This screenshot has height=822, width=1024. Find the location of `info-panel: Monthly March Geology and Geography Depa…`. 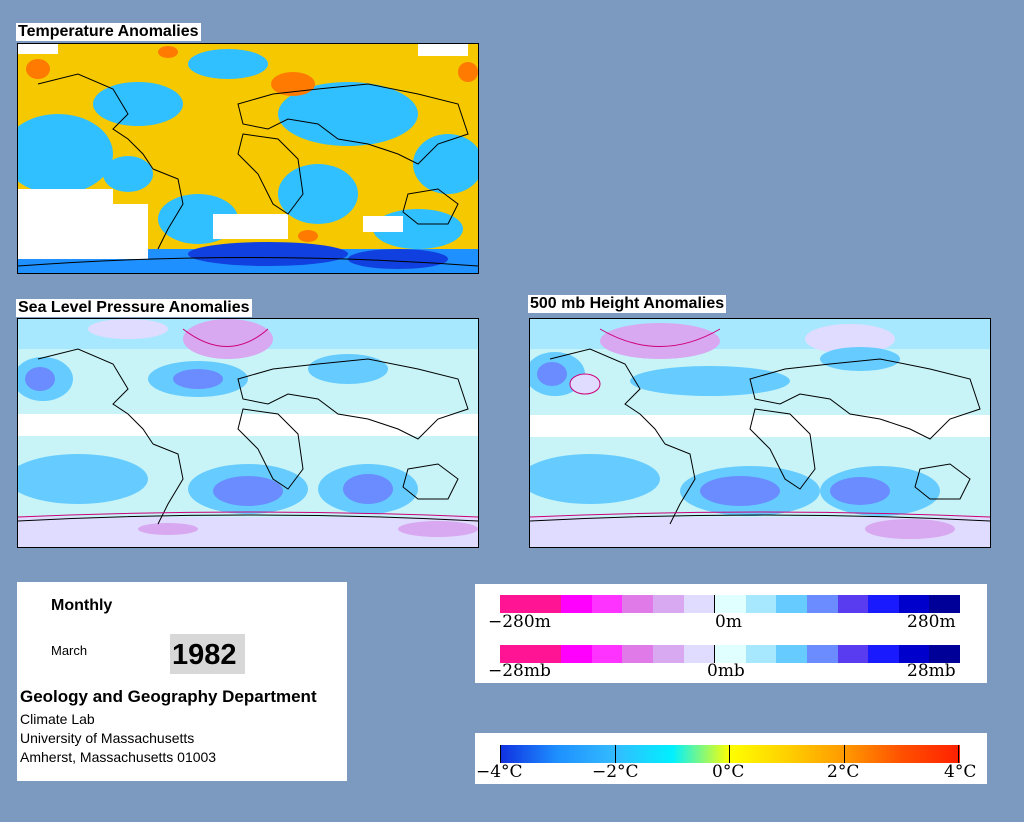

info-panel: Monthly March Geology and Geography Depa… is located at coordinates (182, 681).